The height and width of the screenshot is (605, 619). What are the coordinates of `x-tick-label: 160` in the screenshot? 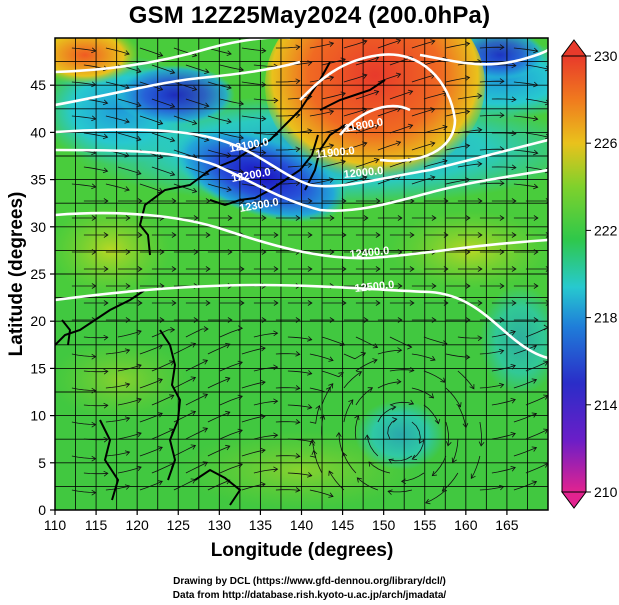 It's located at (466, 525).